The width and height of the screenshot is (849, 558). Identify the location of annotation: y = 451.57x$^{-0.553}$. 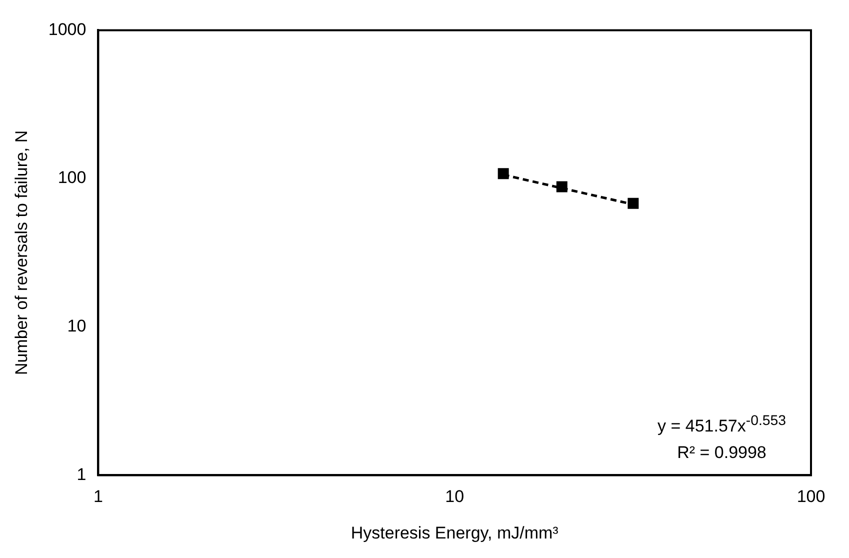
(721, 425).